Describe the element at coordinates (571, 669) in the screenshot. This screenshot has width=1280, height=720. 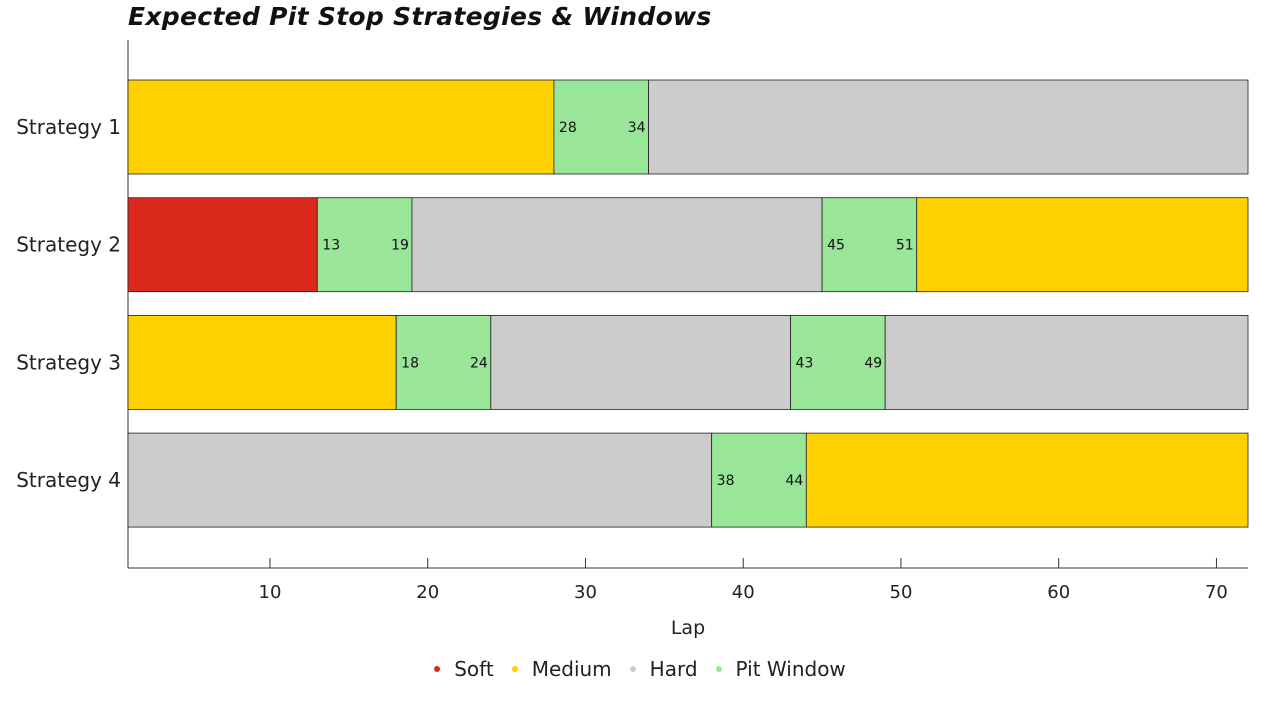
I see `legend-label: Medium` at that location.